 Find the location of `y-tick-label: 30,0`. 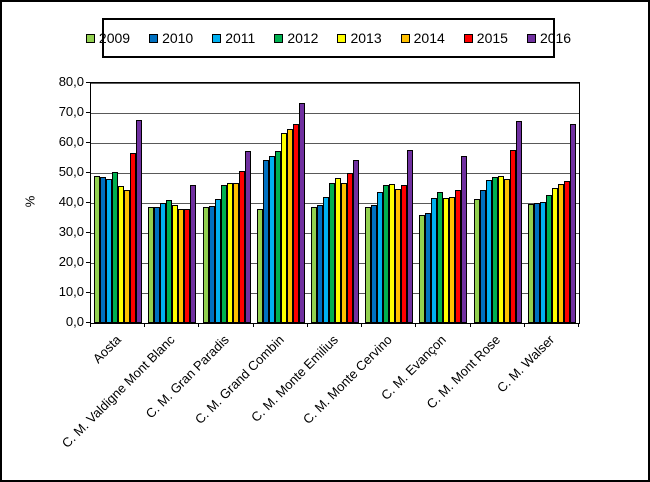

y-tick-label: 30,0 is located at coordinates (71, 231).